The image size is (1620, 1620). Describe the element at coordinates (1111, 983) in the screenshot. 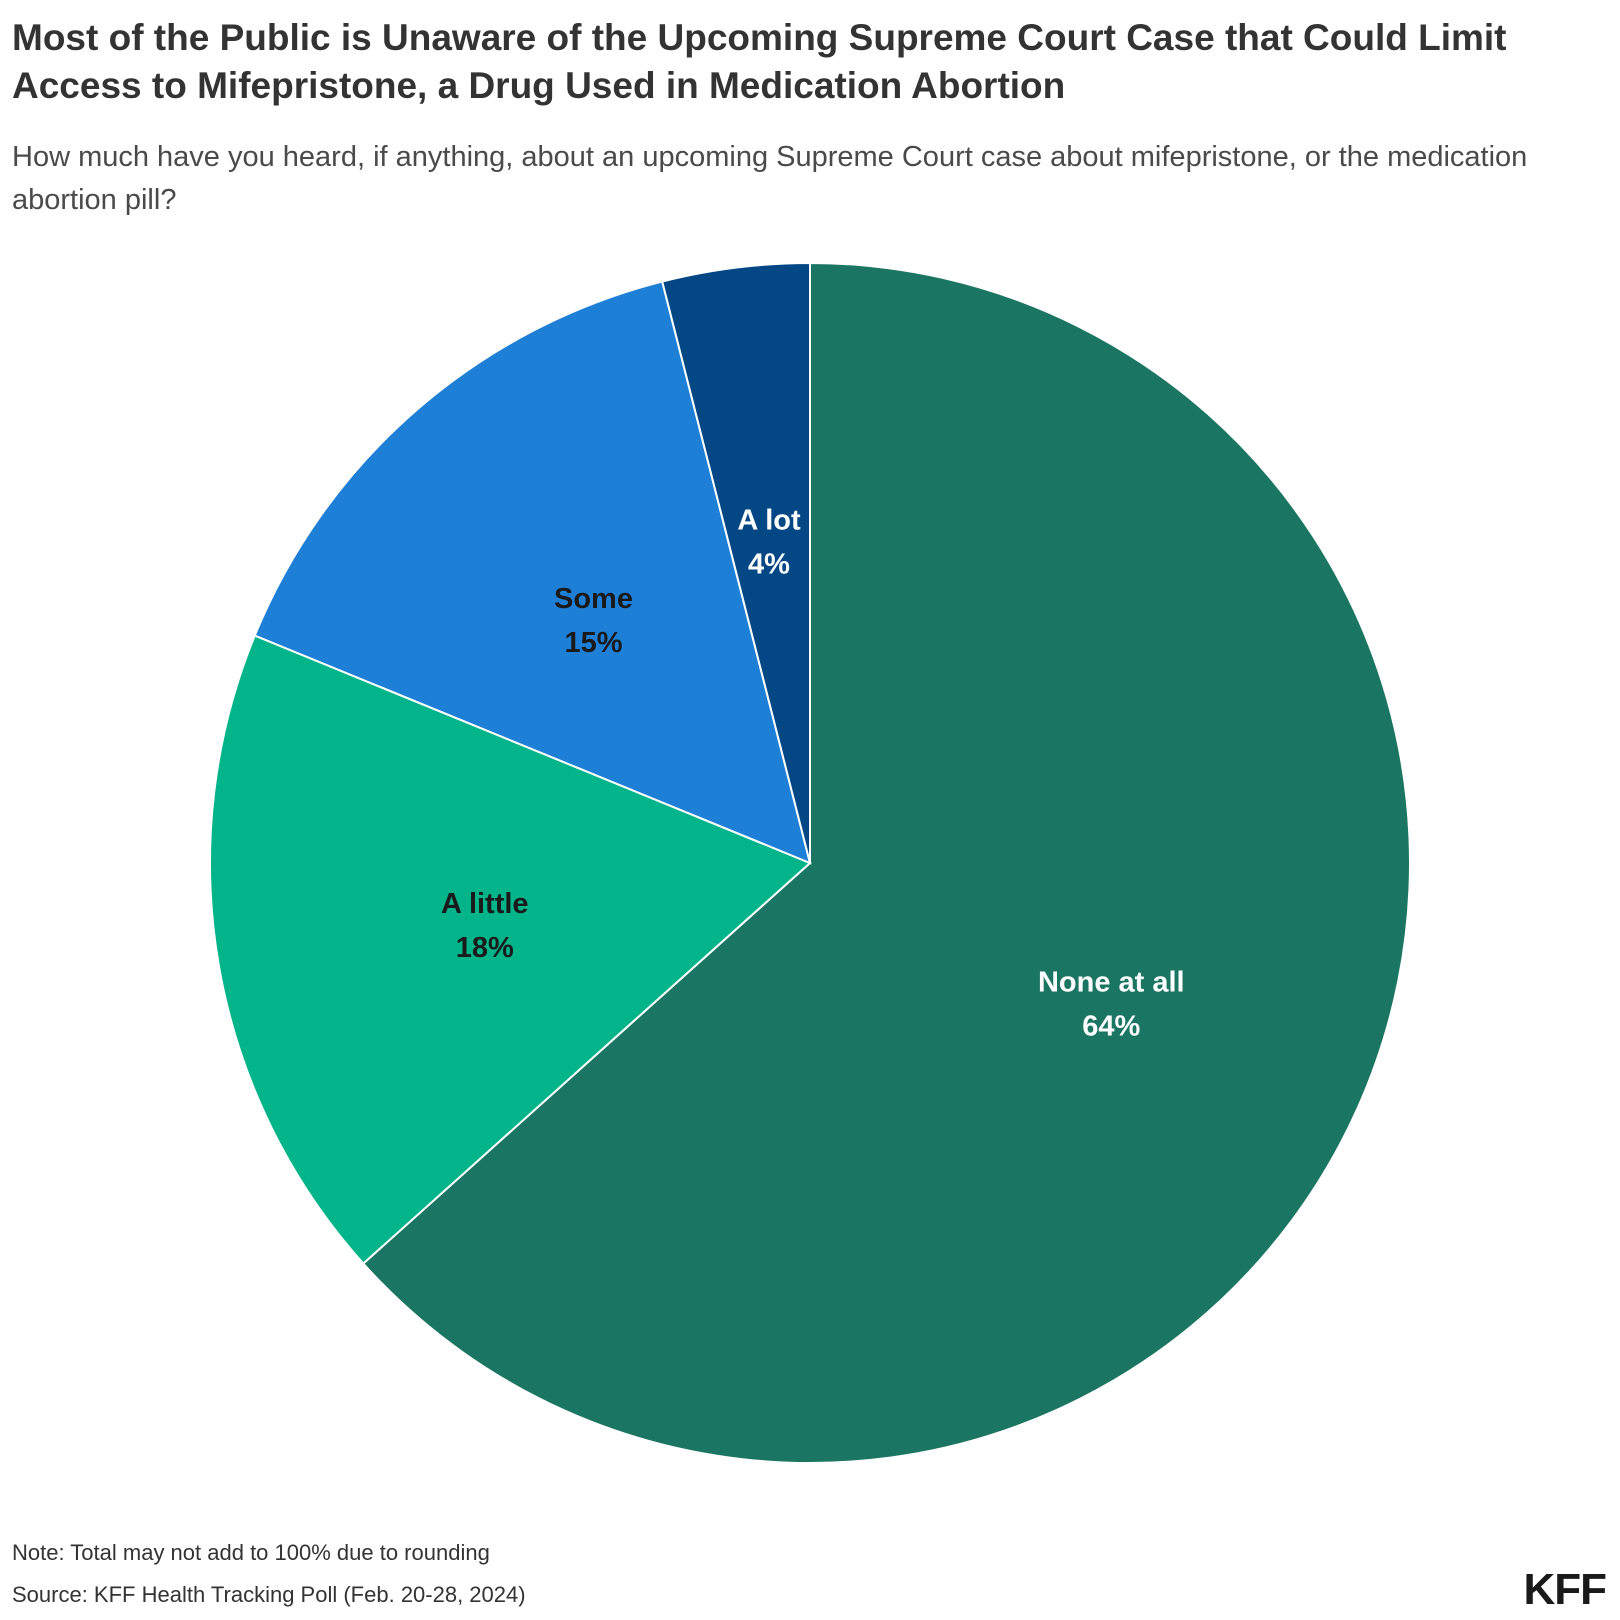

I see `slice-label-none-at-all: None at all` at that location.